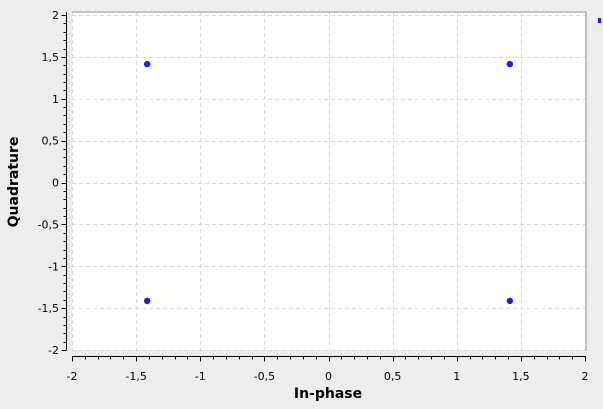  Describe the element at coordinates (521, 376) in the screenshot. I see `x-tick-label: 1,5` at that location.